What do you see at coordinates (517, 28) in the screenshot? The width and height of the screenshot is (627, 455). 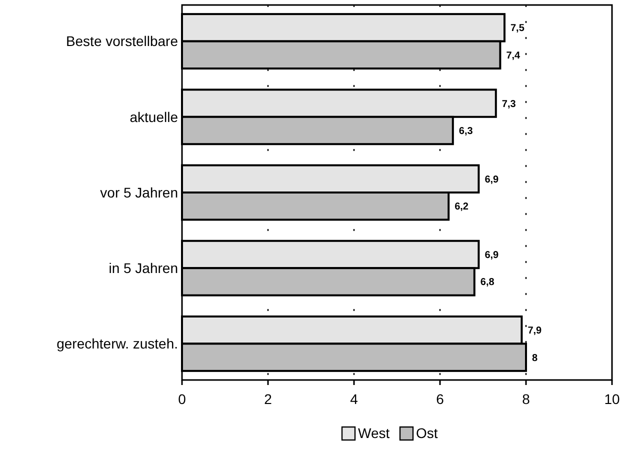 I see `data-label: 7,5` at bounding box center [517, 28].